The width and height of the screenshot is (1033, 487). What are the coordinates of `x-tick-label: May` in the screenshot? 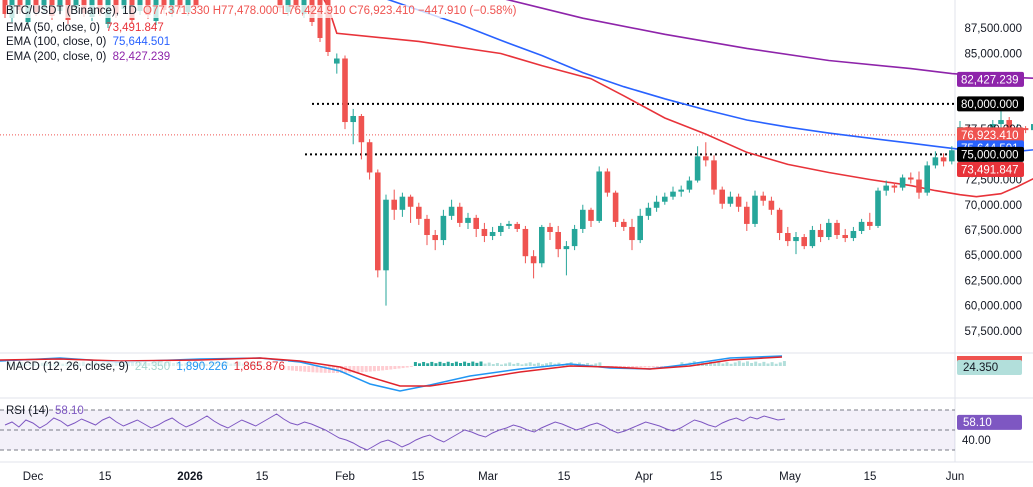 It's located at (790, 477).